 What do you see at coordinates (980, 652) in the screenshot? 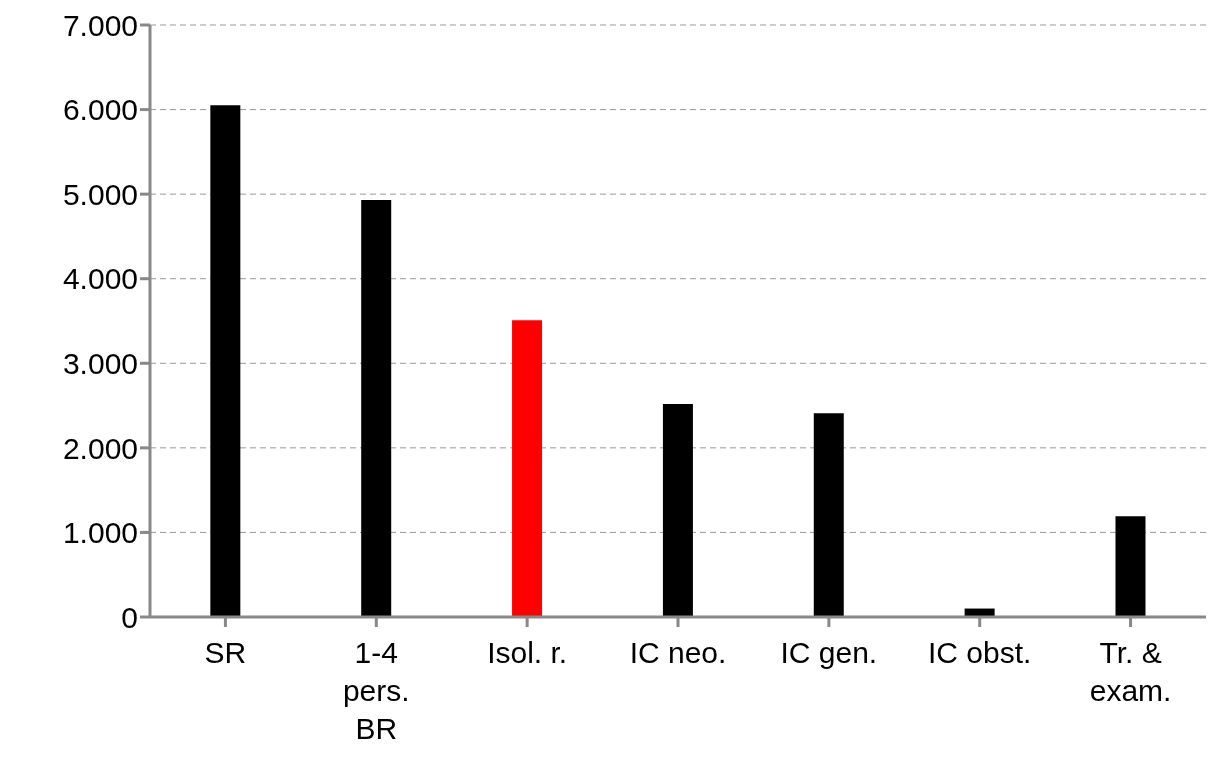
I see `x-tick-label: IC obst.` at bounding box center [980, 652].